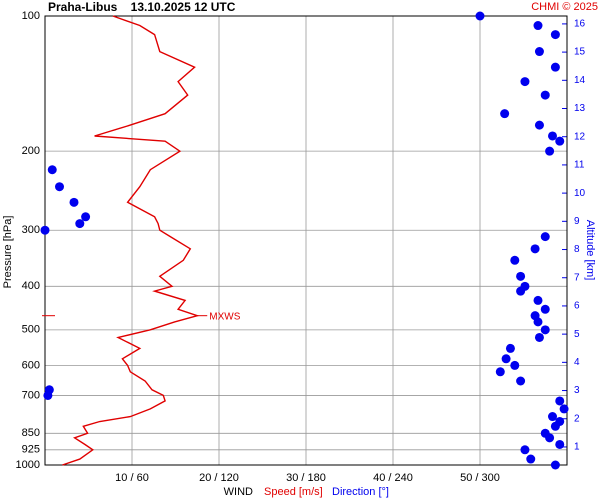 This screenshot has width=600, height=500. What do you see at coordinates (564, 7) in the screenshot?
I see `credit: CHMI © 2025` at bounding box center [564, 7].